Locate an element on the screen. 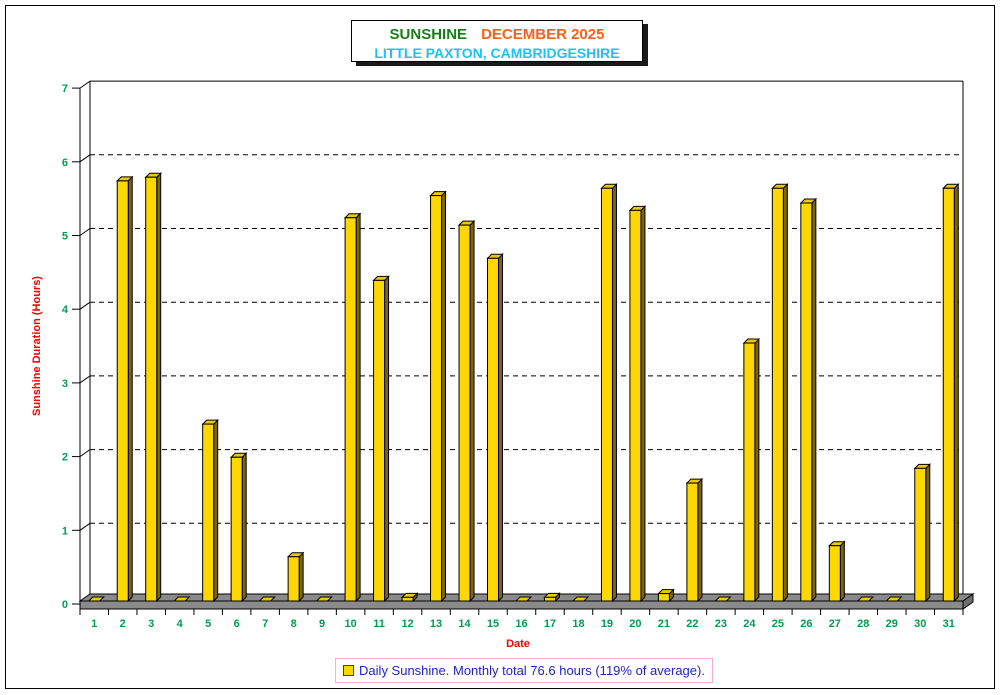 The height and width of the screenshot is (695, 1001). y-axis-title: Sunshine Duration (Hours) is located at coordinates (37, 346).